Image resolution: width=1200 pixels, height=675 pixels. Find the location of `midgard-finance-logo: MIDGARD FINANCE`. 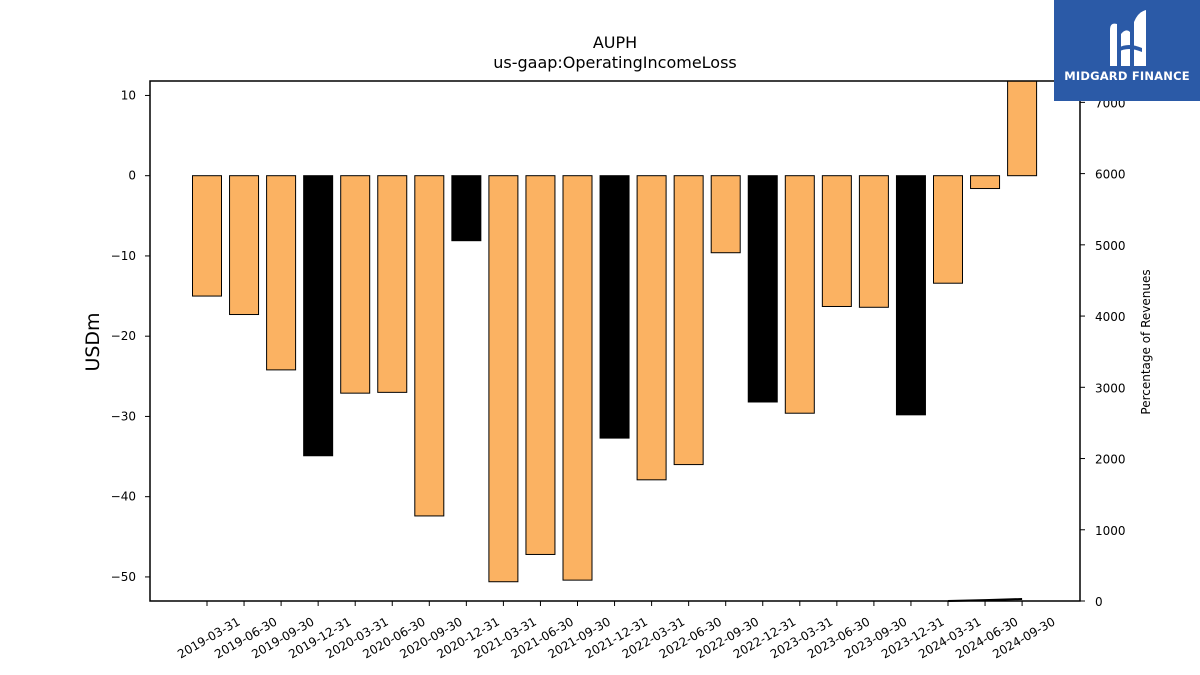

midgard-finance-logo: MIDGARD FINANCE is located at coordinates (1127, 50).